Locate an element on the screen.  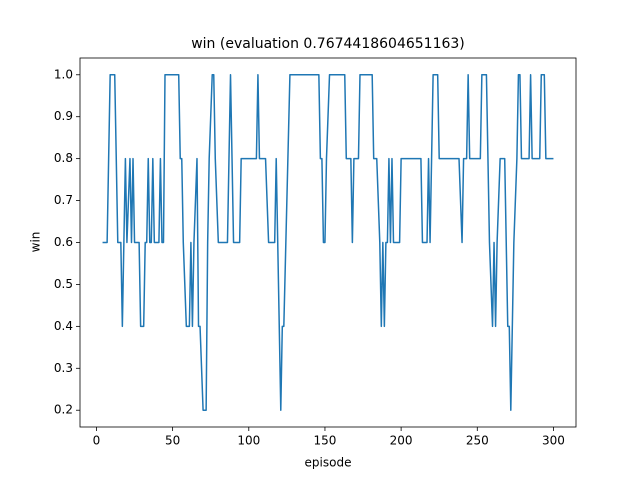
x-tick-label: 200 is located at coordinates (401, 441).